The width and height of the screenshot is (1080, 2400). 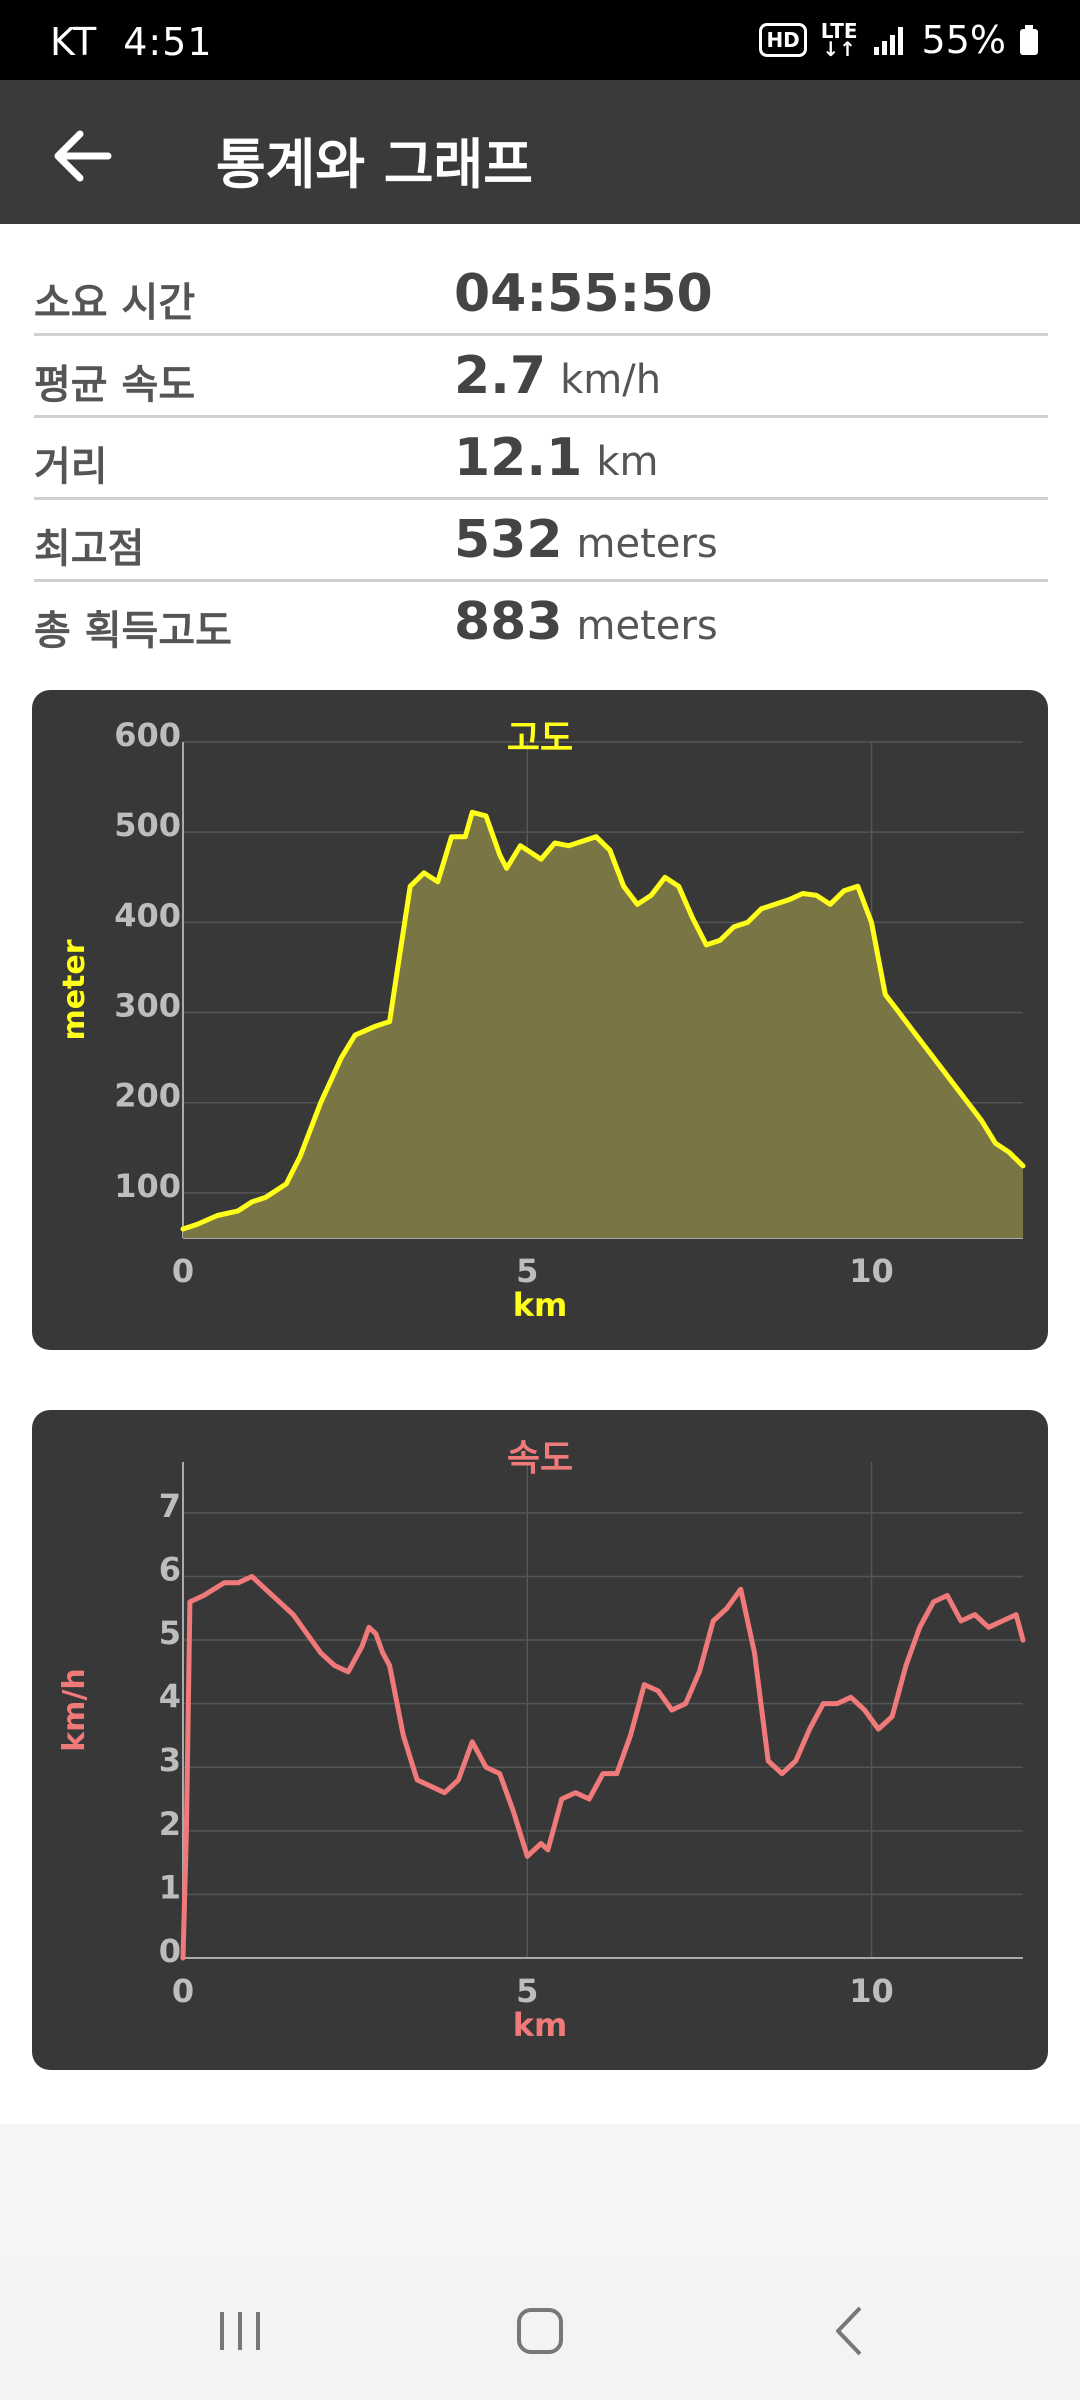 I want to click on stat-label: 거리, so click(x=71, y=467).